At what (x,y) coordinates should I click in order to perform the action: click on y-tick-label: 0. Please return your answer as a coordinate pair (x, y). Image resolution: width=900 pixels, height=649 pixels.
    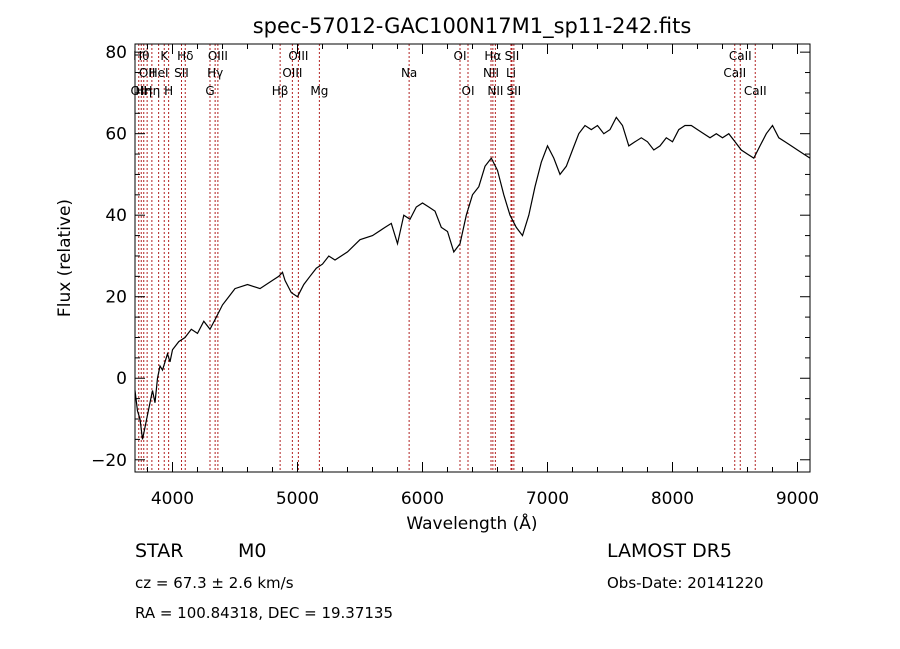
    Looking at the image, I should click on (121, 379).